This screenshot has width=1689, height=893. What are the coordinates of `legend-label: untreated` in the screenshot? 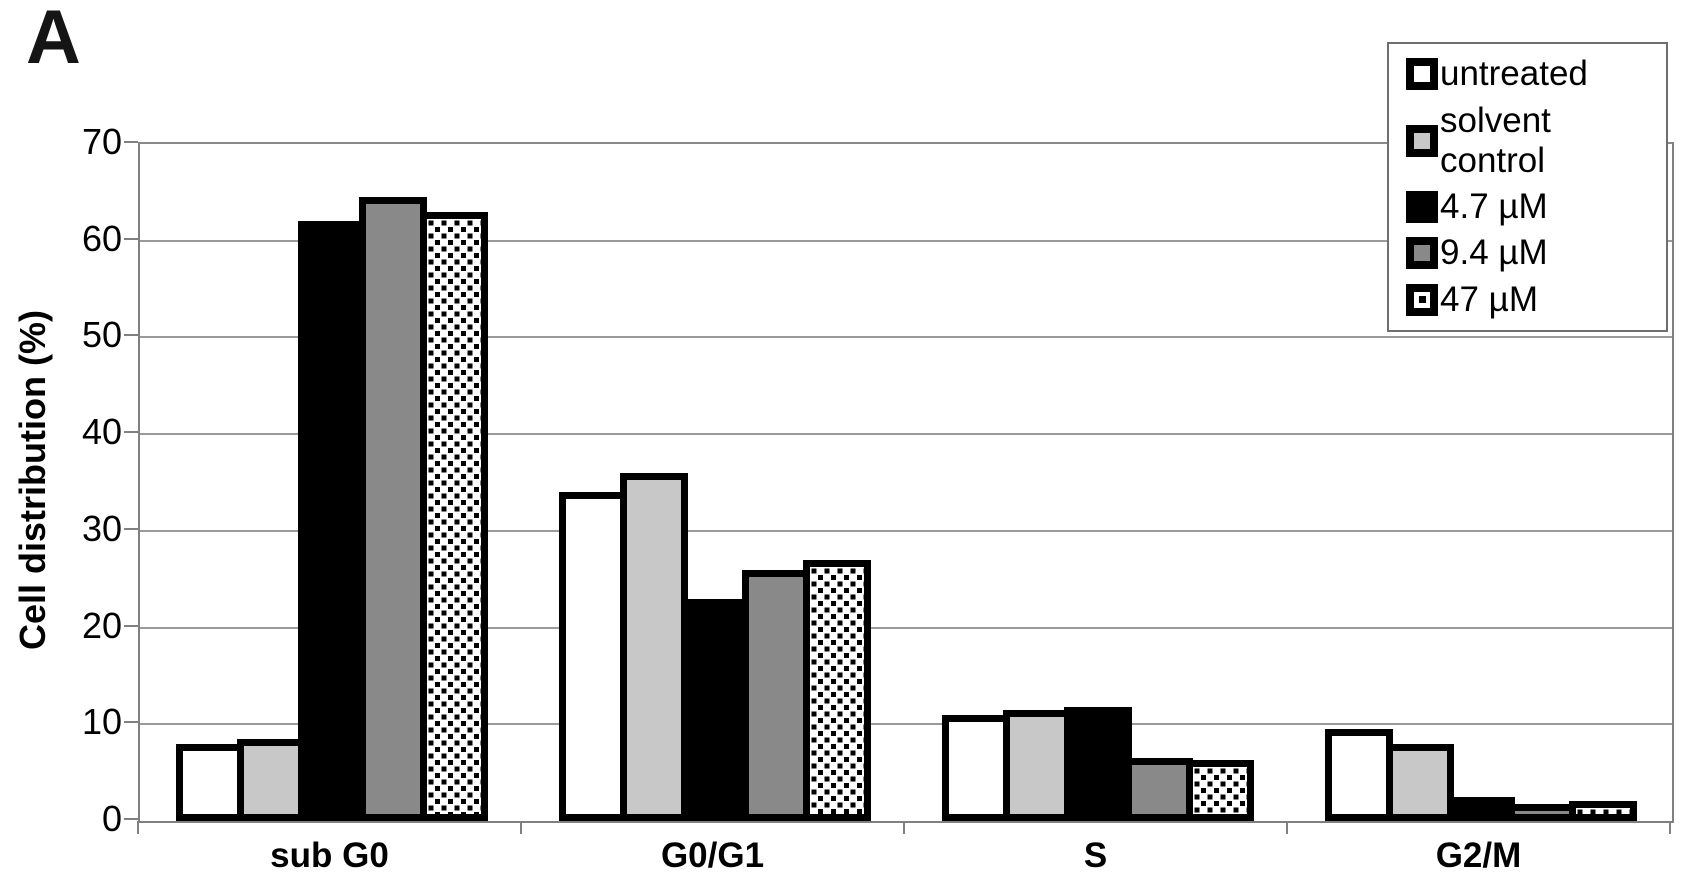 It's located at (1514, 74).